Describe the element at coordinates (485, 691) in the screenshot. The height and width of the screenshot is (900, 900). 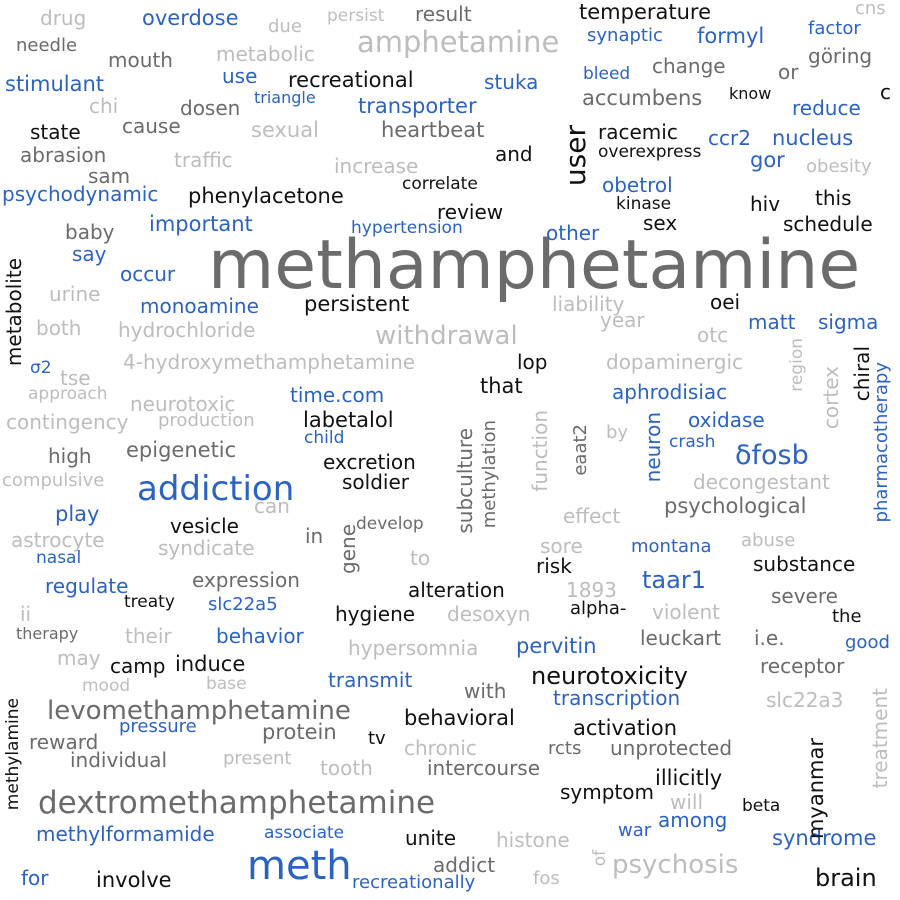
I see `word: with` at that location.